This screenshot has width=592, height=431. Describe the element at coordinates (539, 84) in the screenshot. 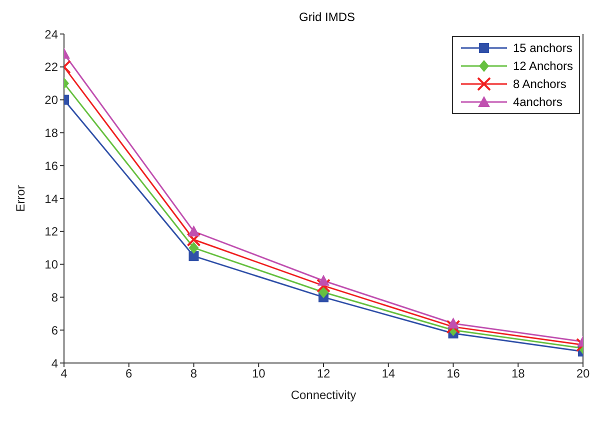

I see `legend-label: 8 Anchors` at that location.